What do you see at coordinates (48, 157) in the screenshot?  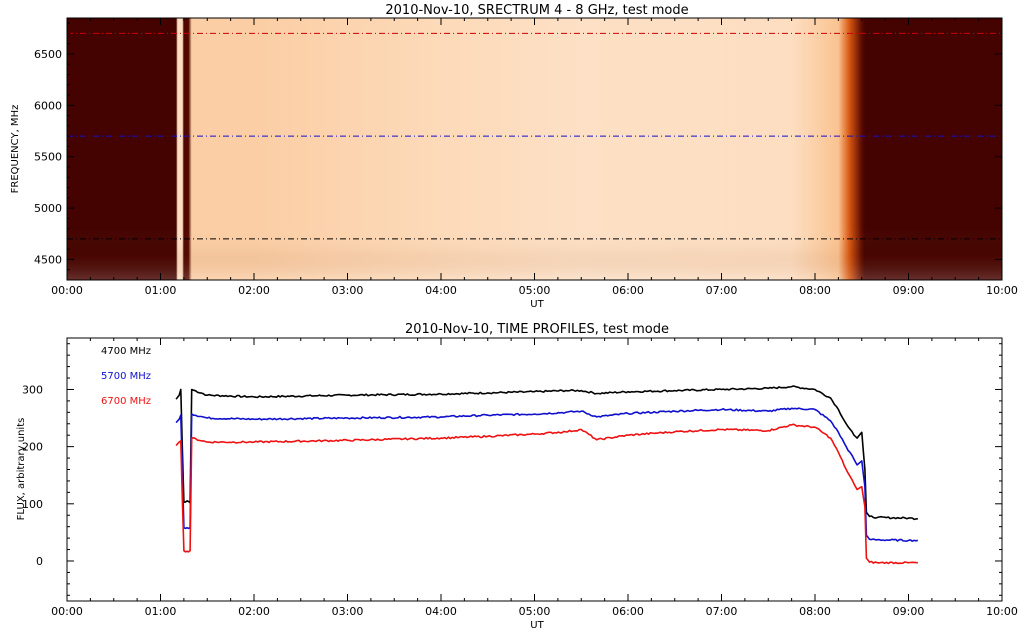 I see `y-tick-label: 5500` at bounding box center [48, 157].